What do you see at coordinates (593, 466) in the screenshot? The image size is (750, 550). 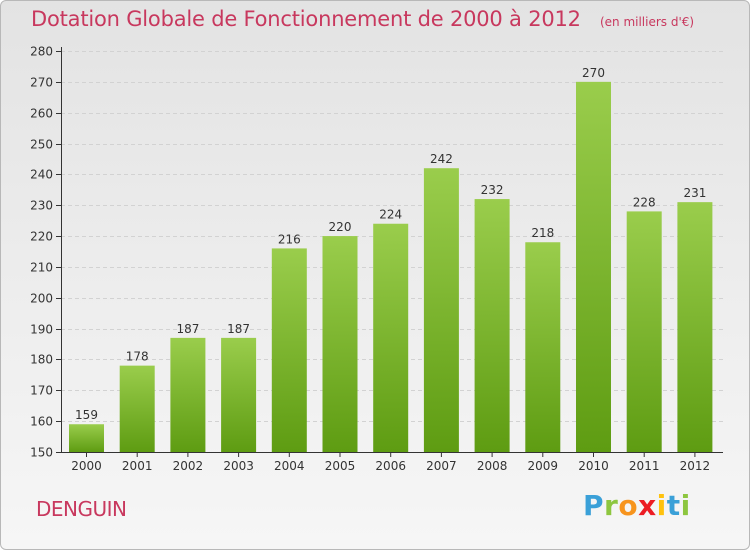 I see `x-tick-label: 2010` at bounding box center [593, 466].